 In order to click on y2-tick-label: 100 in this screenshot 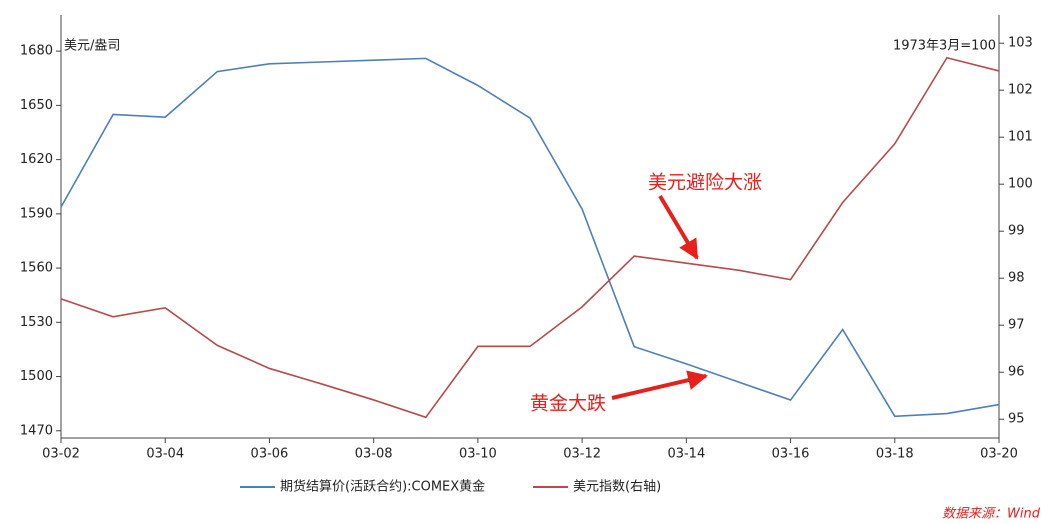, I will do `click(1020, 184)`.